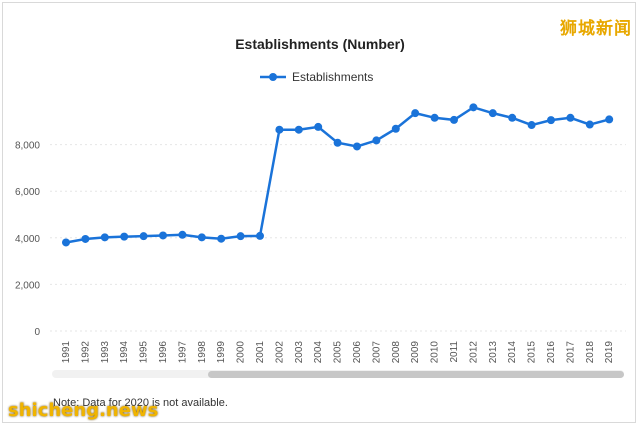 The height and width of the screenshot is (427, 640). Describe the element at coordinates (299, 352) in the screenshot. I see `x-tick-label: 2003` at that location.